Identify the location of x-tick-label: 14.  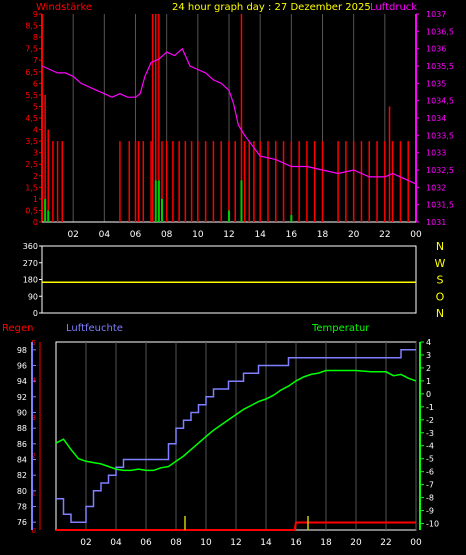
(260, 235).